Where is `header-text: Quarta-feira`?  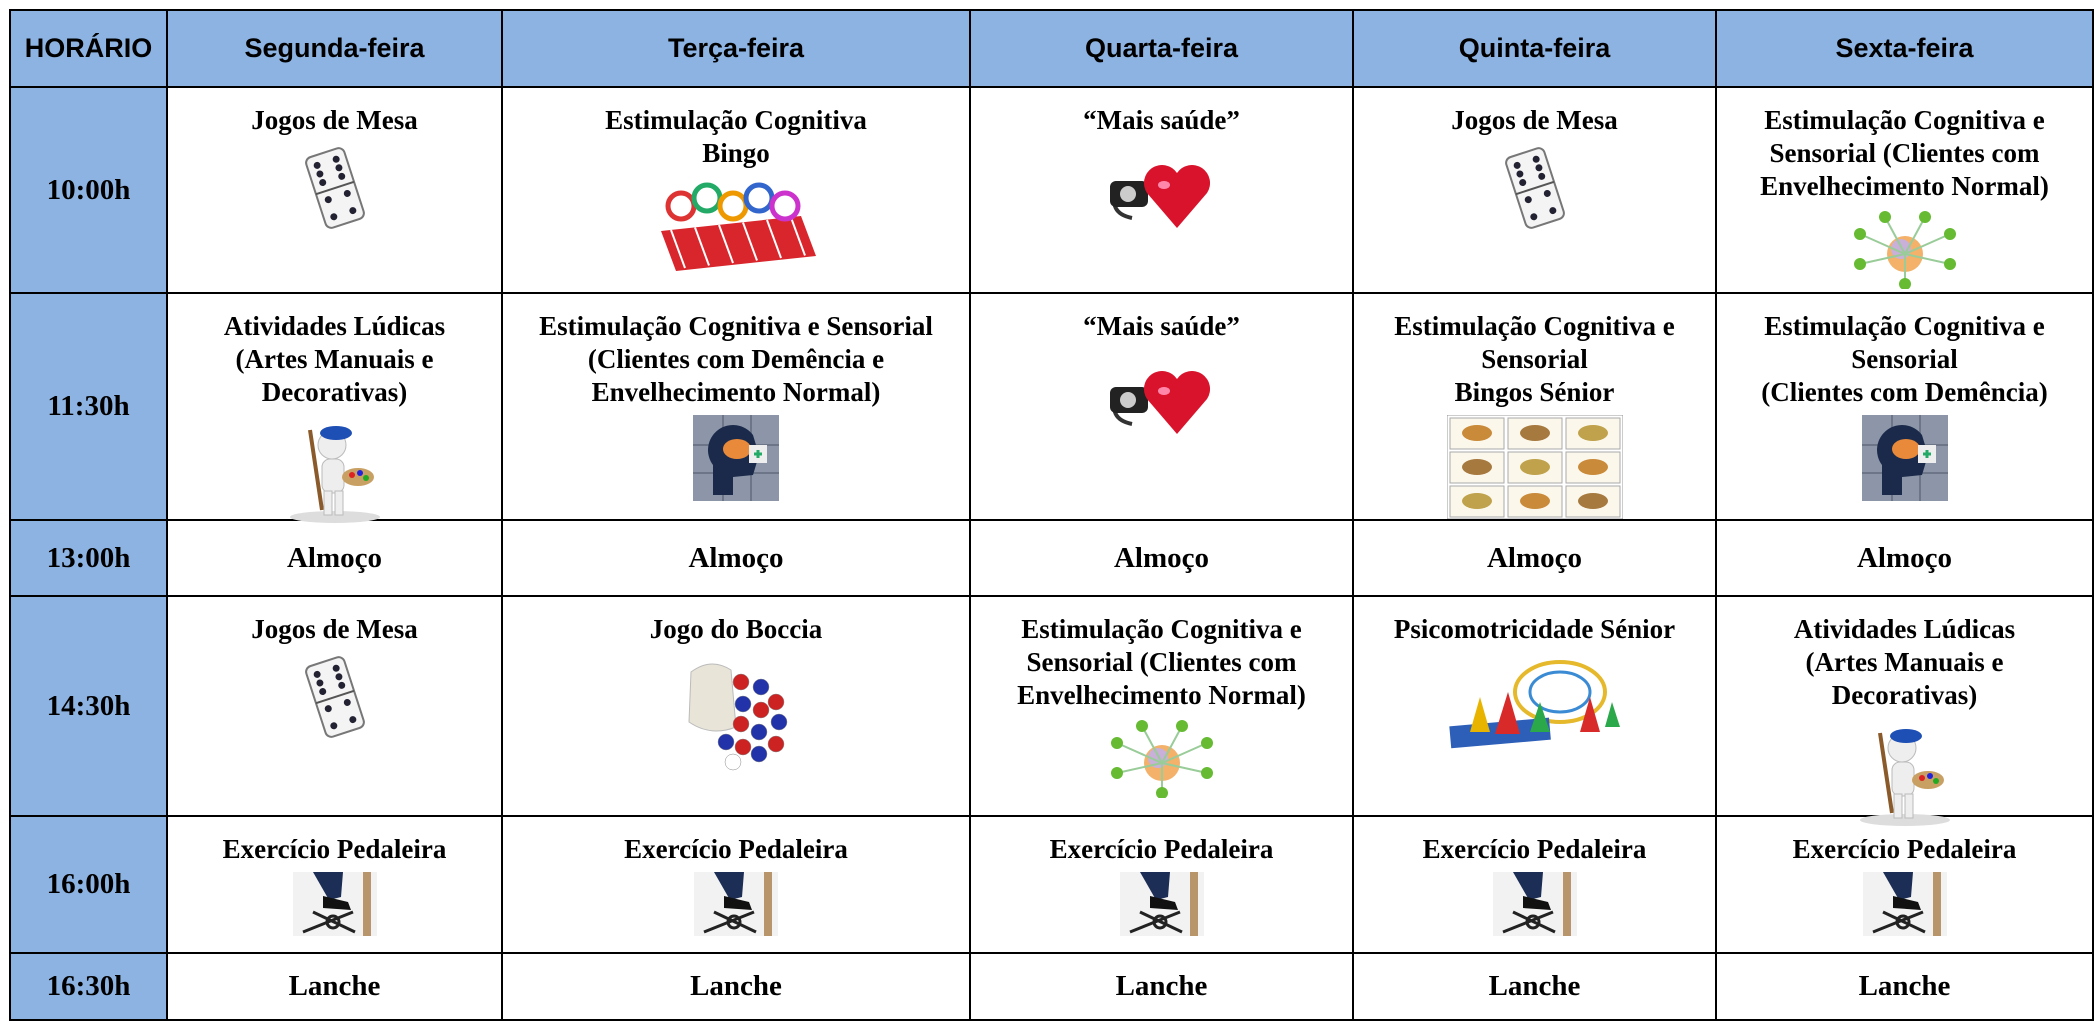
header-text: Quarta-feira is located at coordinates (1161, 48).